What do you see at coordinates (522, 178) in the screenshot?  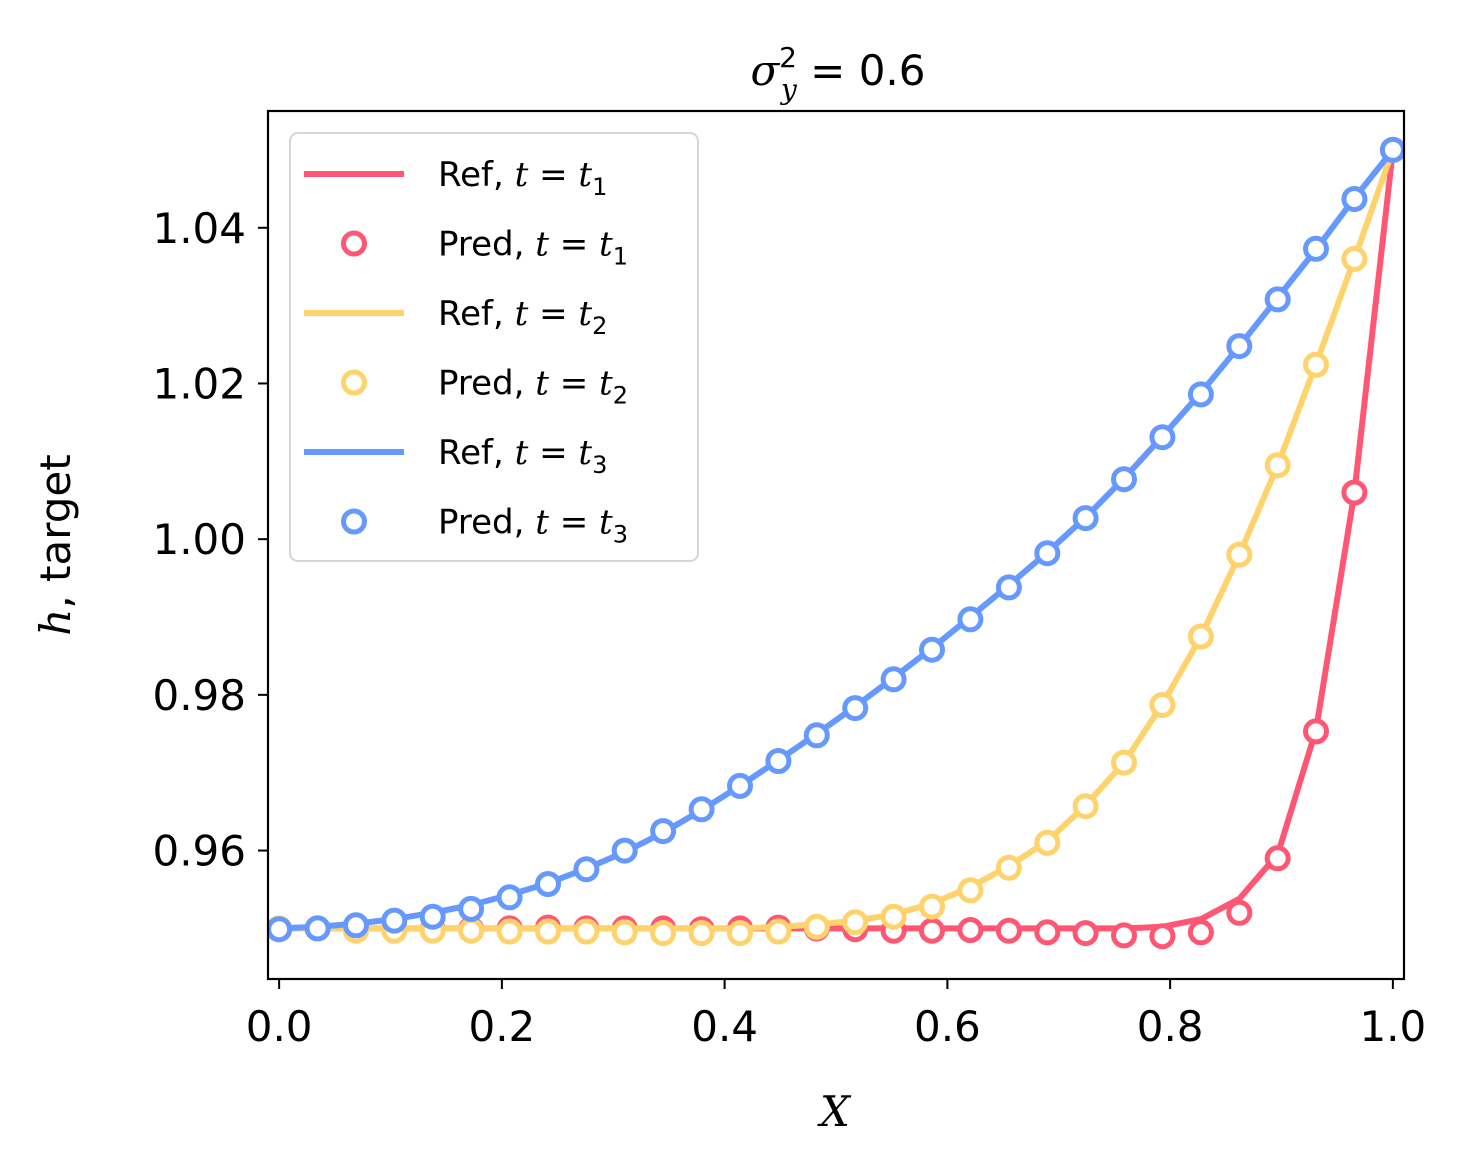 I see `legend-label: Ref, t = t1` at bounding box center [522, 178].